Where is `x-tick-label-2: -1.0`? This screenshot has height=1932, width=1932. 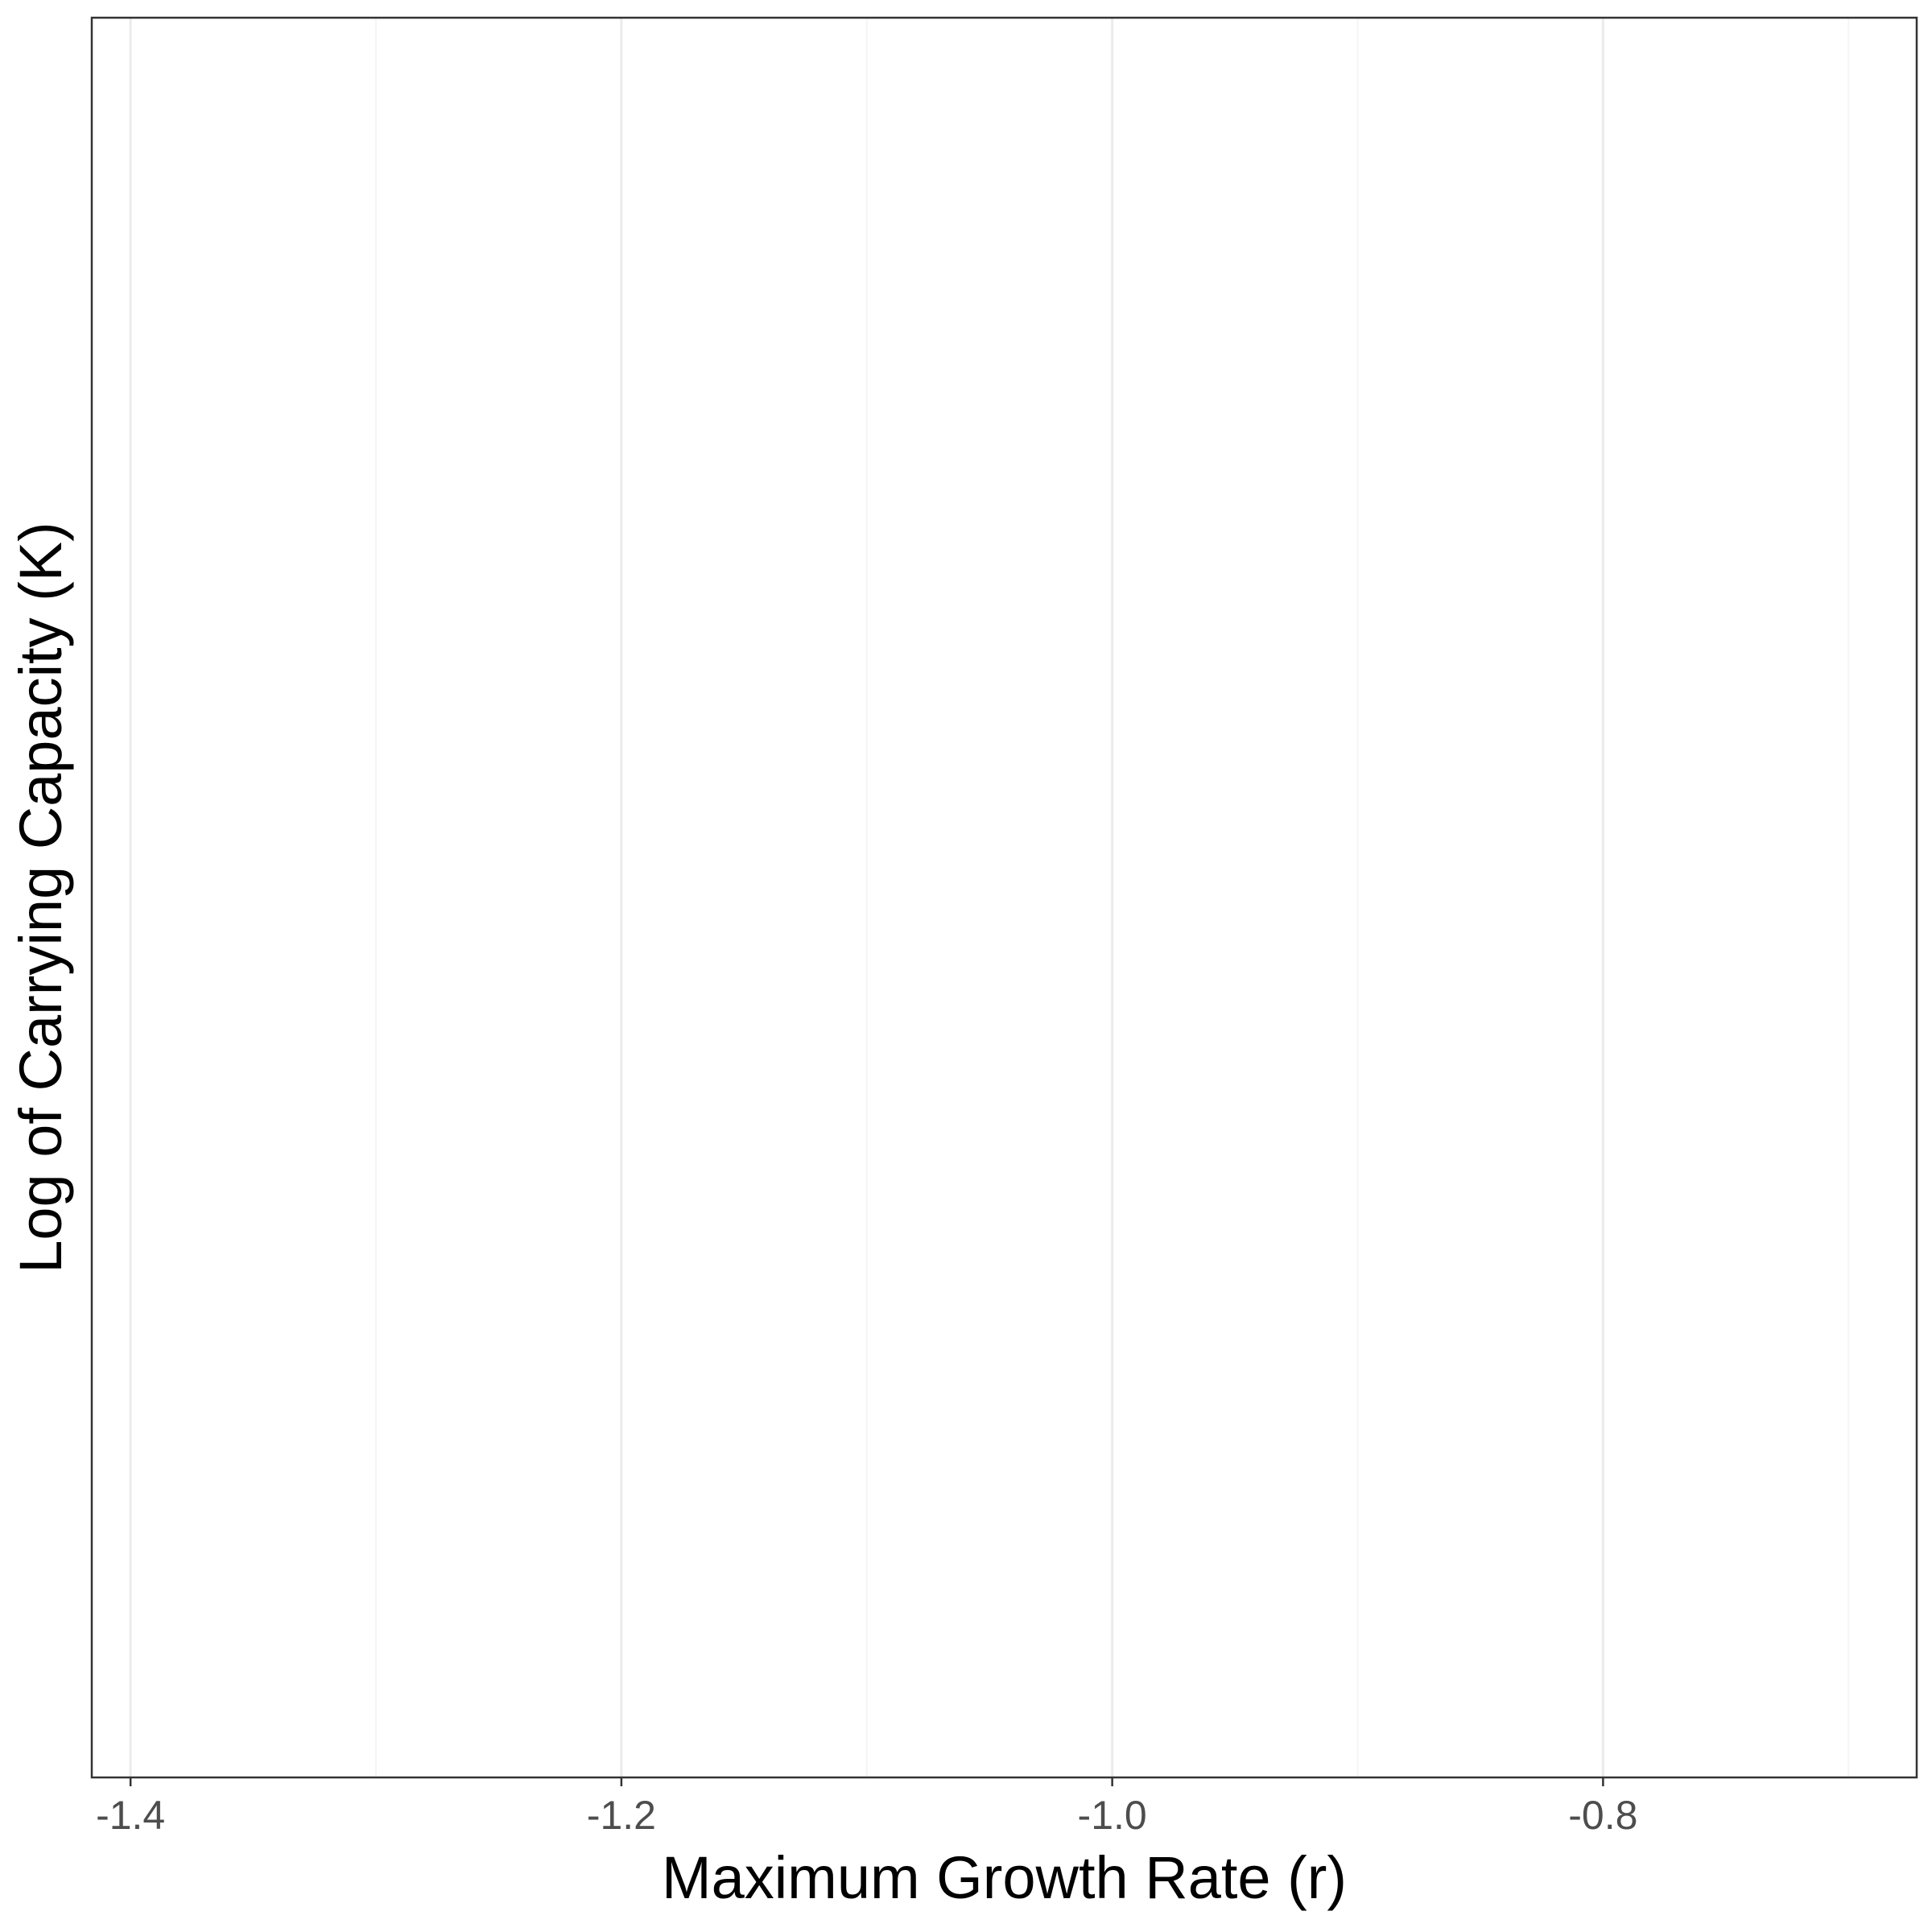
x-tick-label-2: -1.0 is located at coordinates (1112, 1815).